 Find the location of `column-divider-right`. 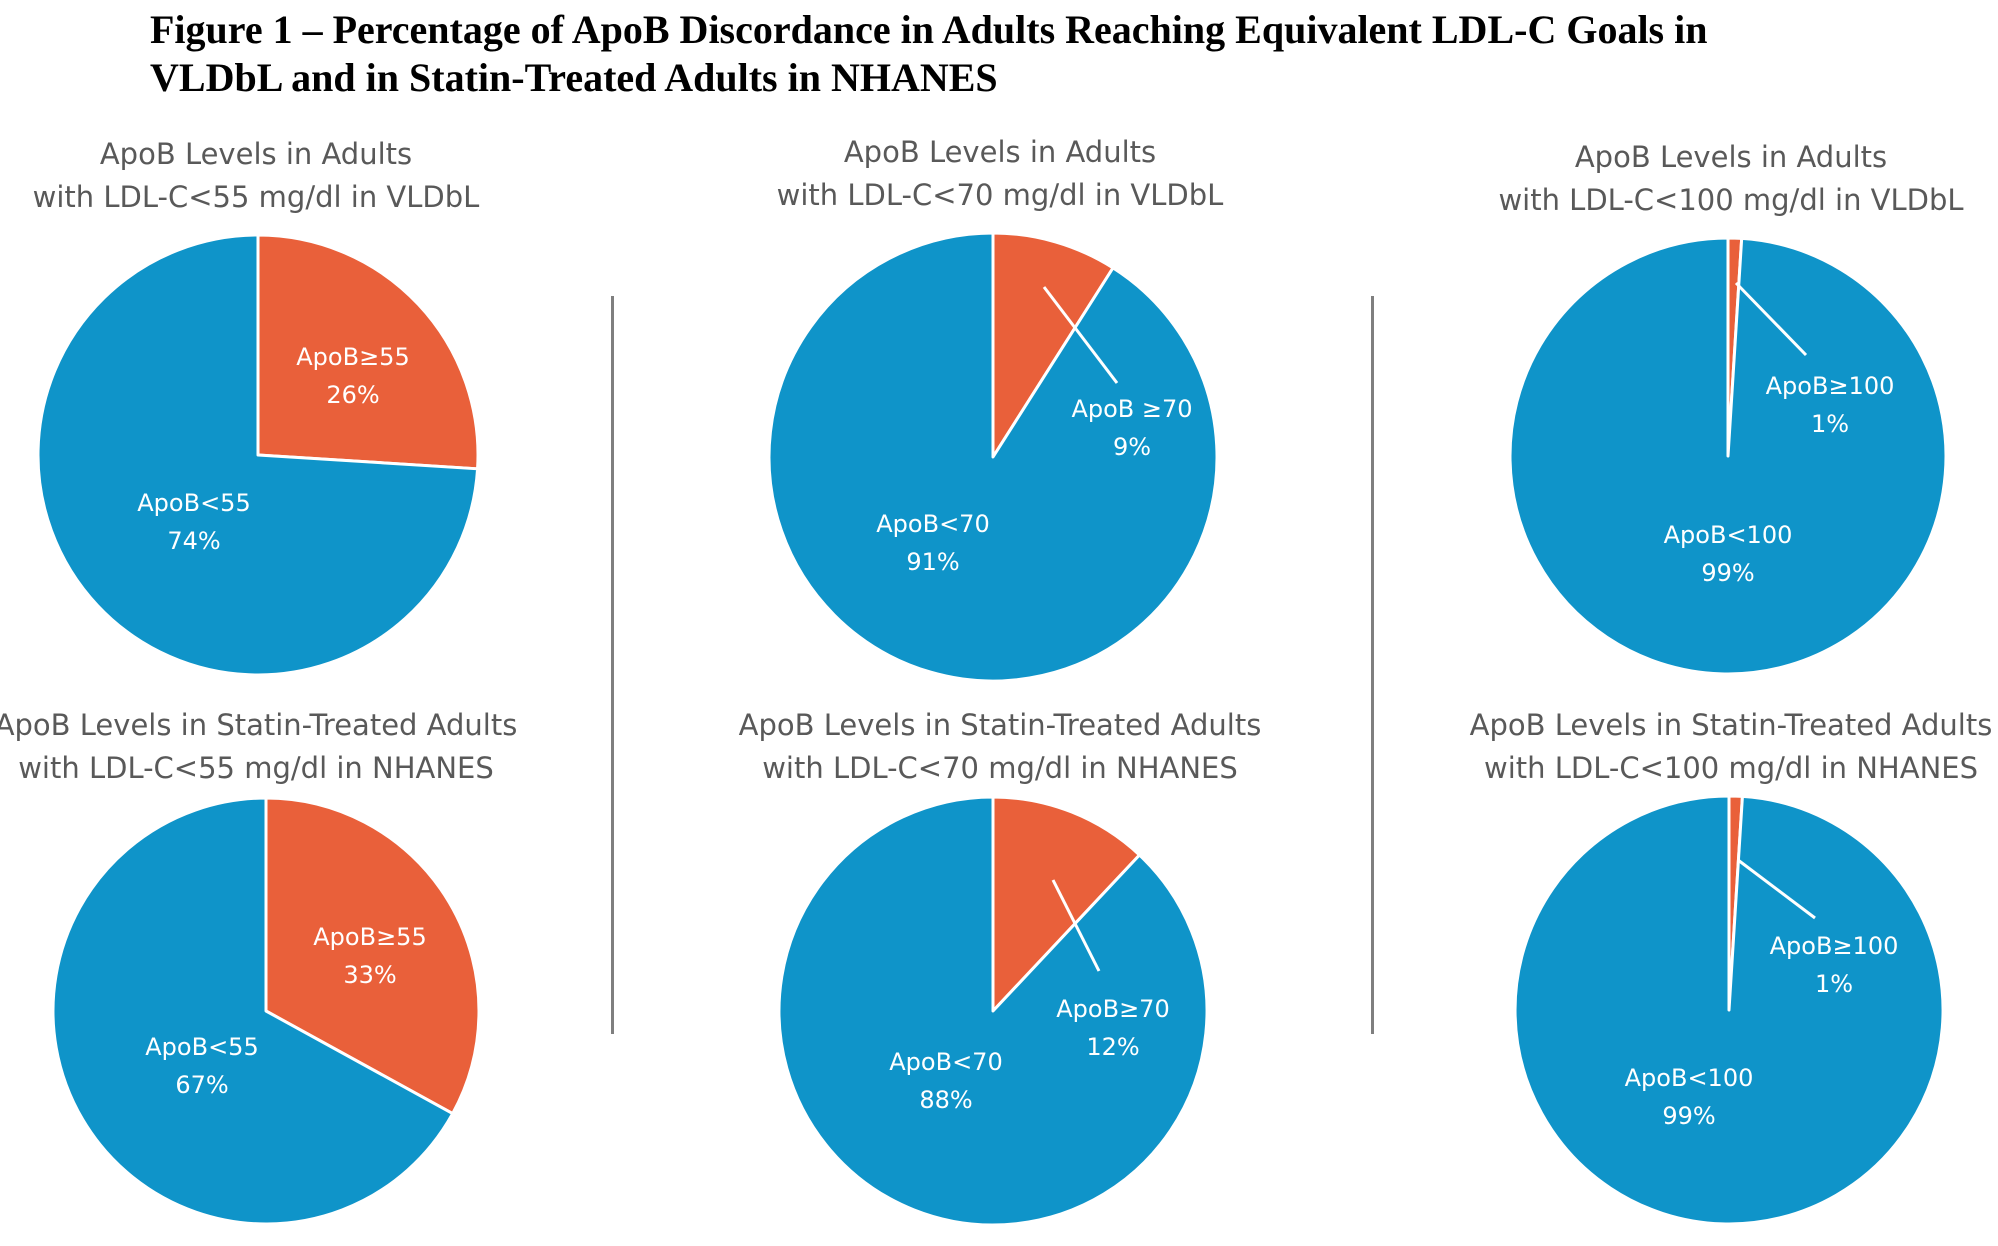

column-divider-right is located at coordinates (1372, 665).